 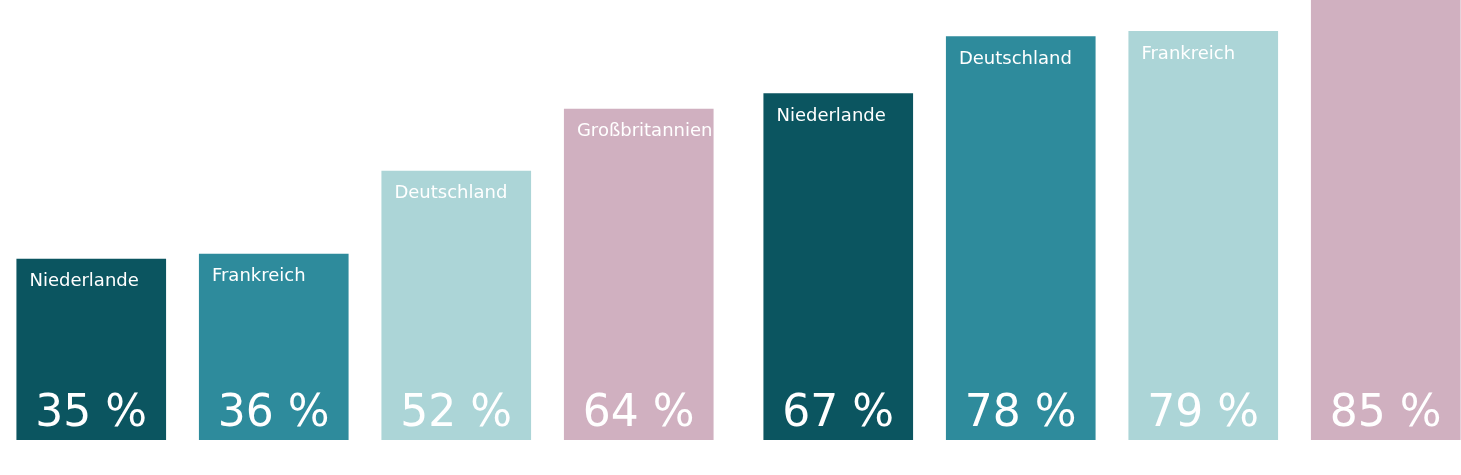 What do you see at coordinates (273, 410) in the screenshot?
I see `data-label: 36 %` at bounding box center [273, 410].